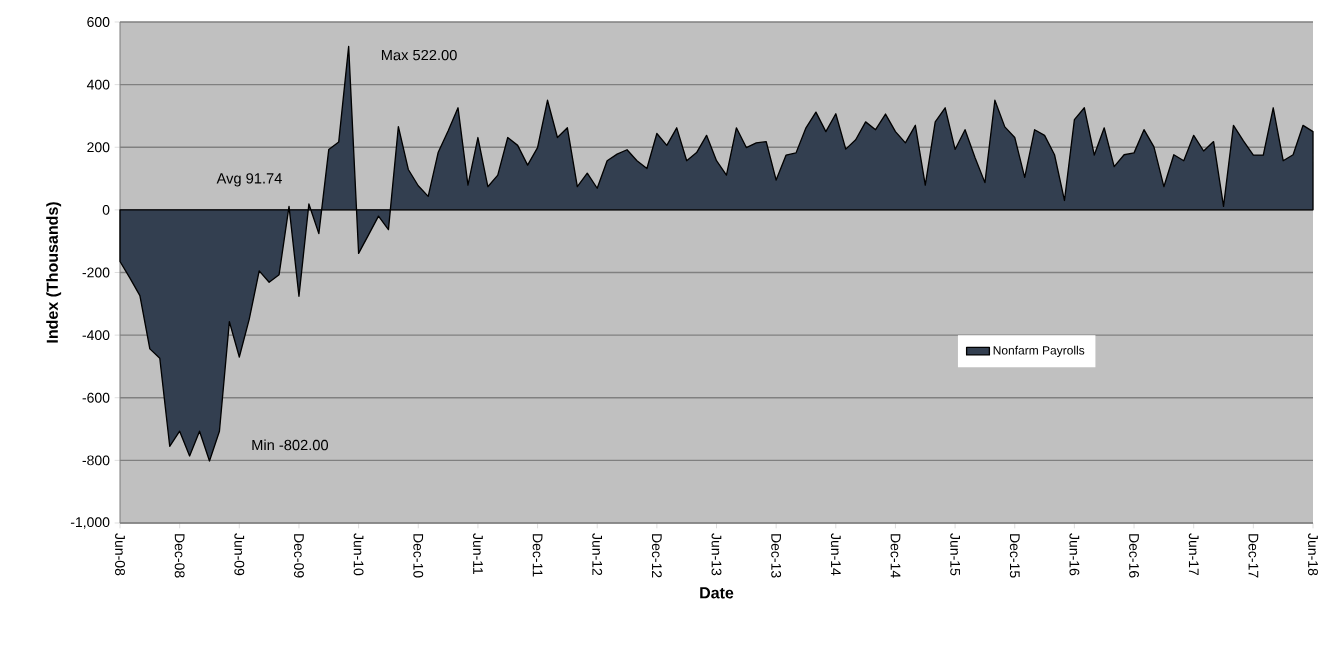  What do you see at coordinates (717, 593) in the screenshot?
I see `x-axis-title: Date` at bounding box center [717, 593].